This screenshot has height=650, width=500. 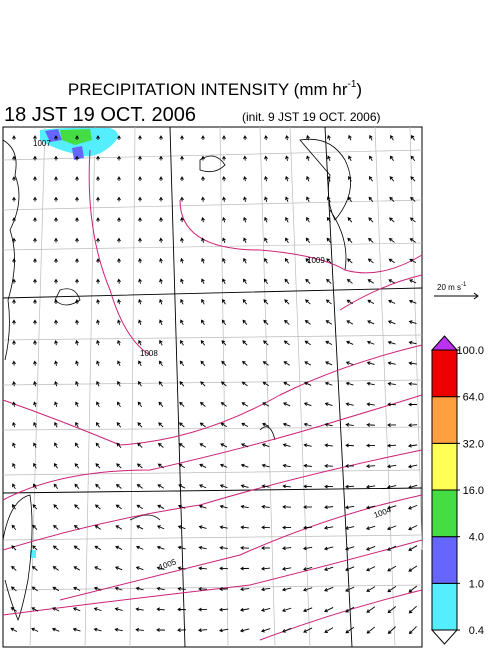 What do you see at coordinates (473, 491) in the screenshot?
I see `colorbar-label: 16.0` at bounding box center [473, 491].